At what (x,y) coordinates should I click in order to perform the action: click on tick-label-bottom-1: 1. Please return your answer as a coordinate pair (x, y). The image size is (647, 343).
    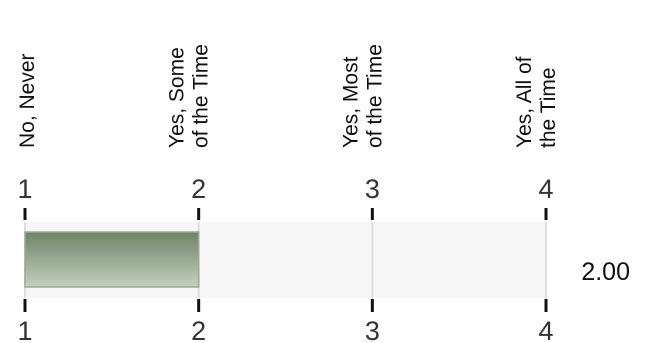
    Looking at the image, I should click on (24, 329).